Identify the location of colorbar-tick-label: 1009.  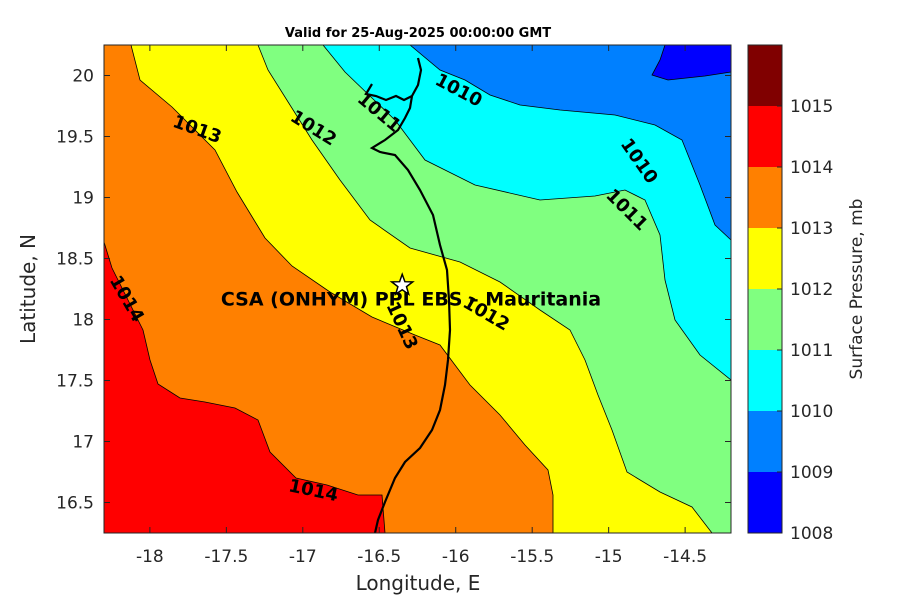
(811, 473).